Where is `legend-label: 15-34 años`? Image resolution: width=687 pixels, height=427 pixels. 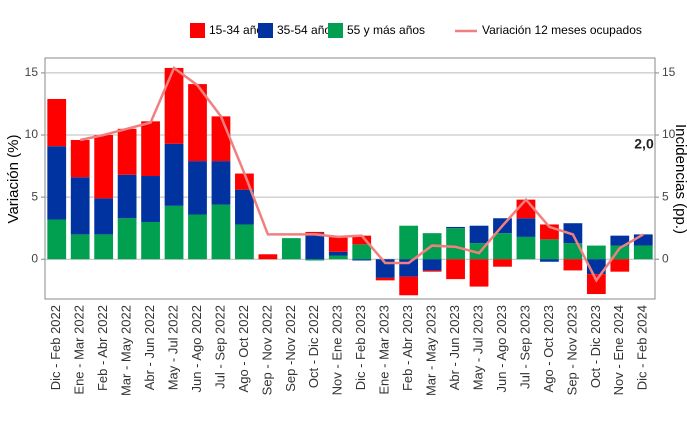
legend-label: 15-34 años is located at coordinates (239, 30).